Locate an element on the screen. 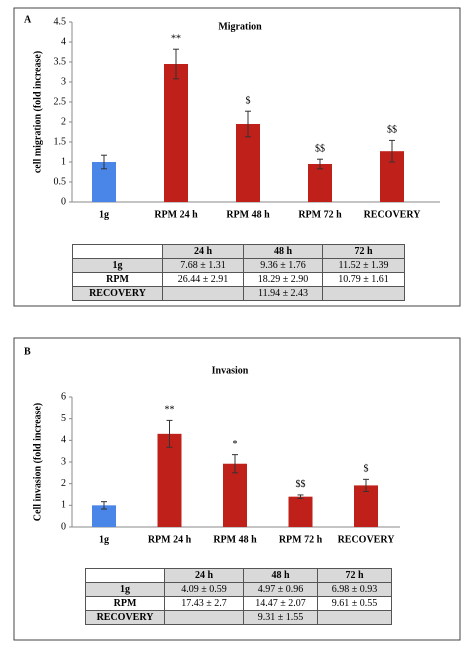 This screenshot has height=647, width=474. table-cell: 9.61 ± 0.55 is located at coordinates (354, 603).